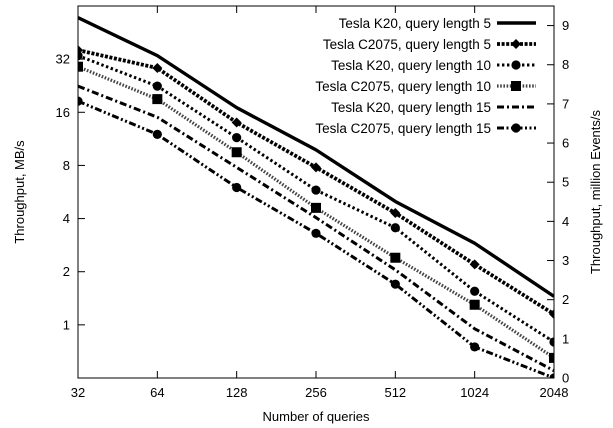 Image resolution: width=613 pixels, height=428 pixels. What do you see at coordinates (403, 86) in the screenshot?
I see `legend-label: Tesla C2075, query length 10` at bounding box center [403, 86].